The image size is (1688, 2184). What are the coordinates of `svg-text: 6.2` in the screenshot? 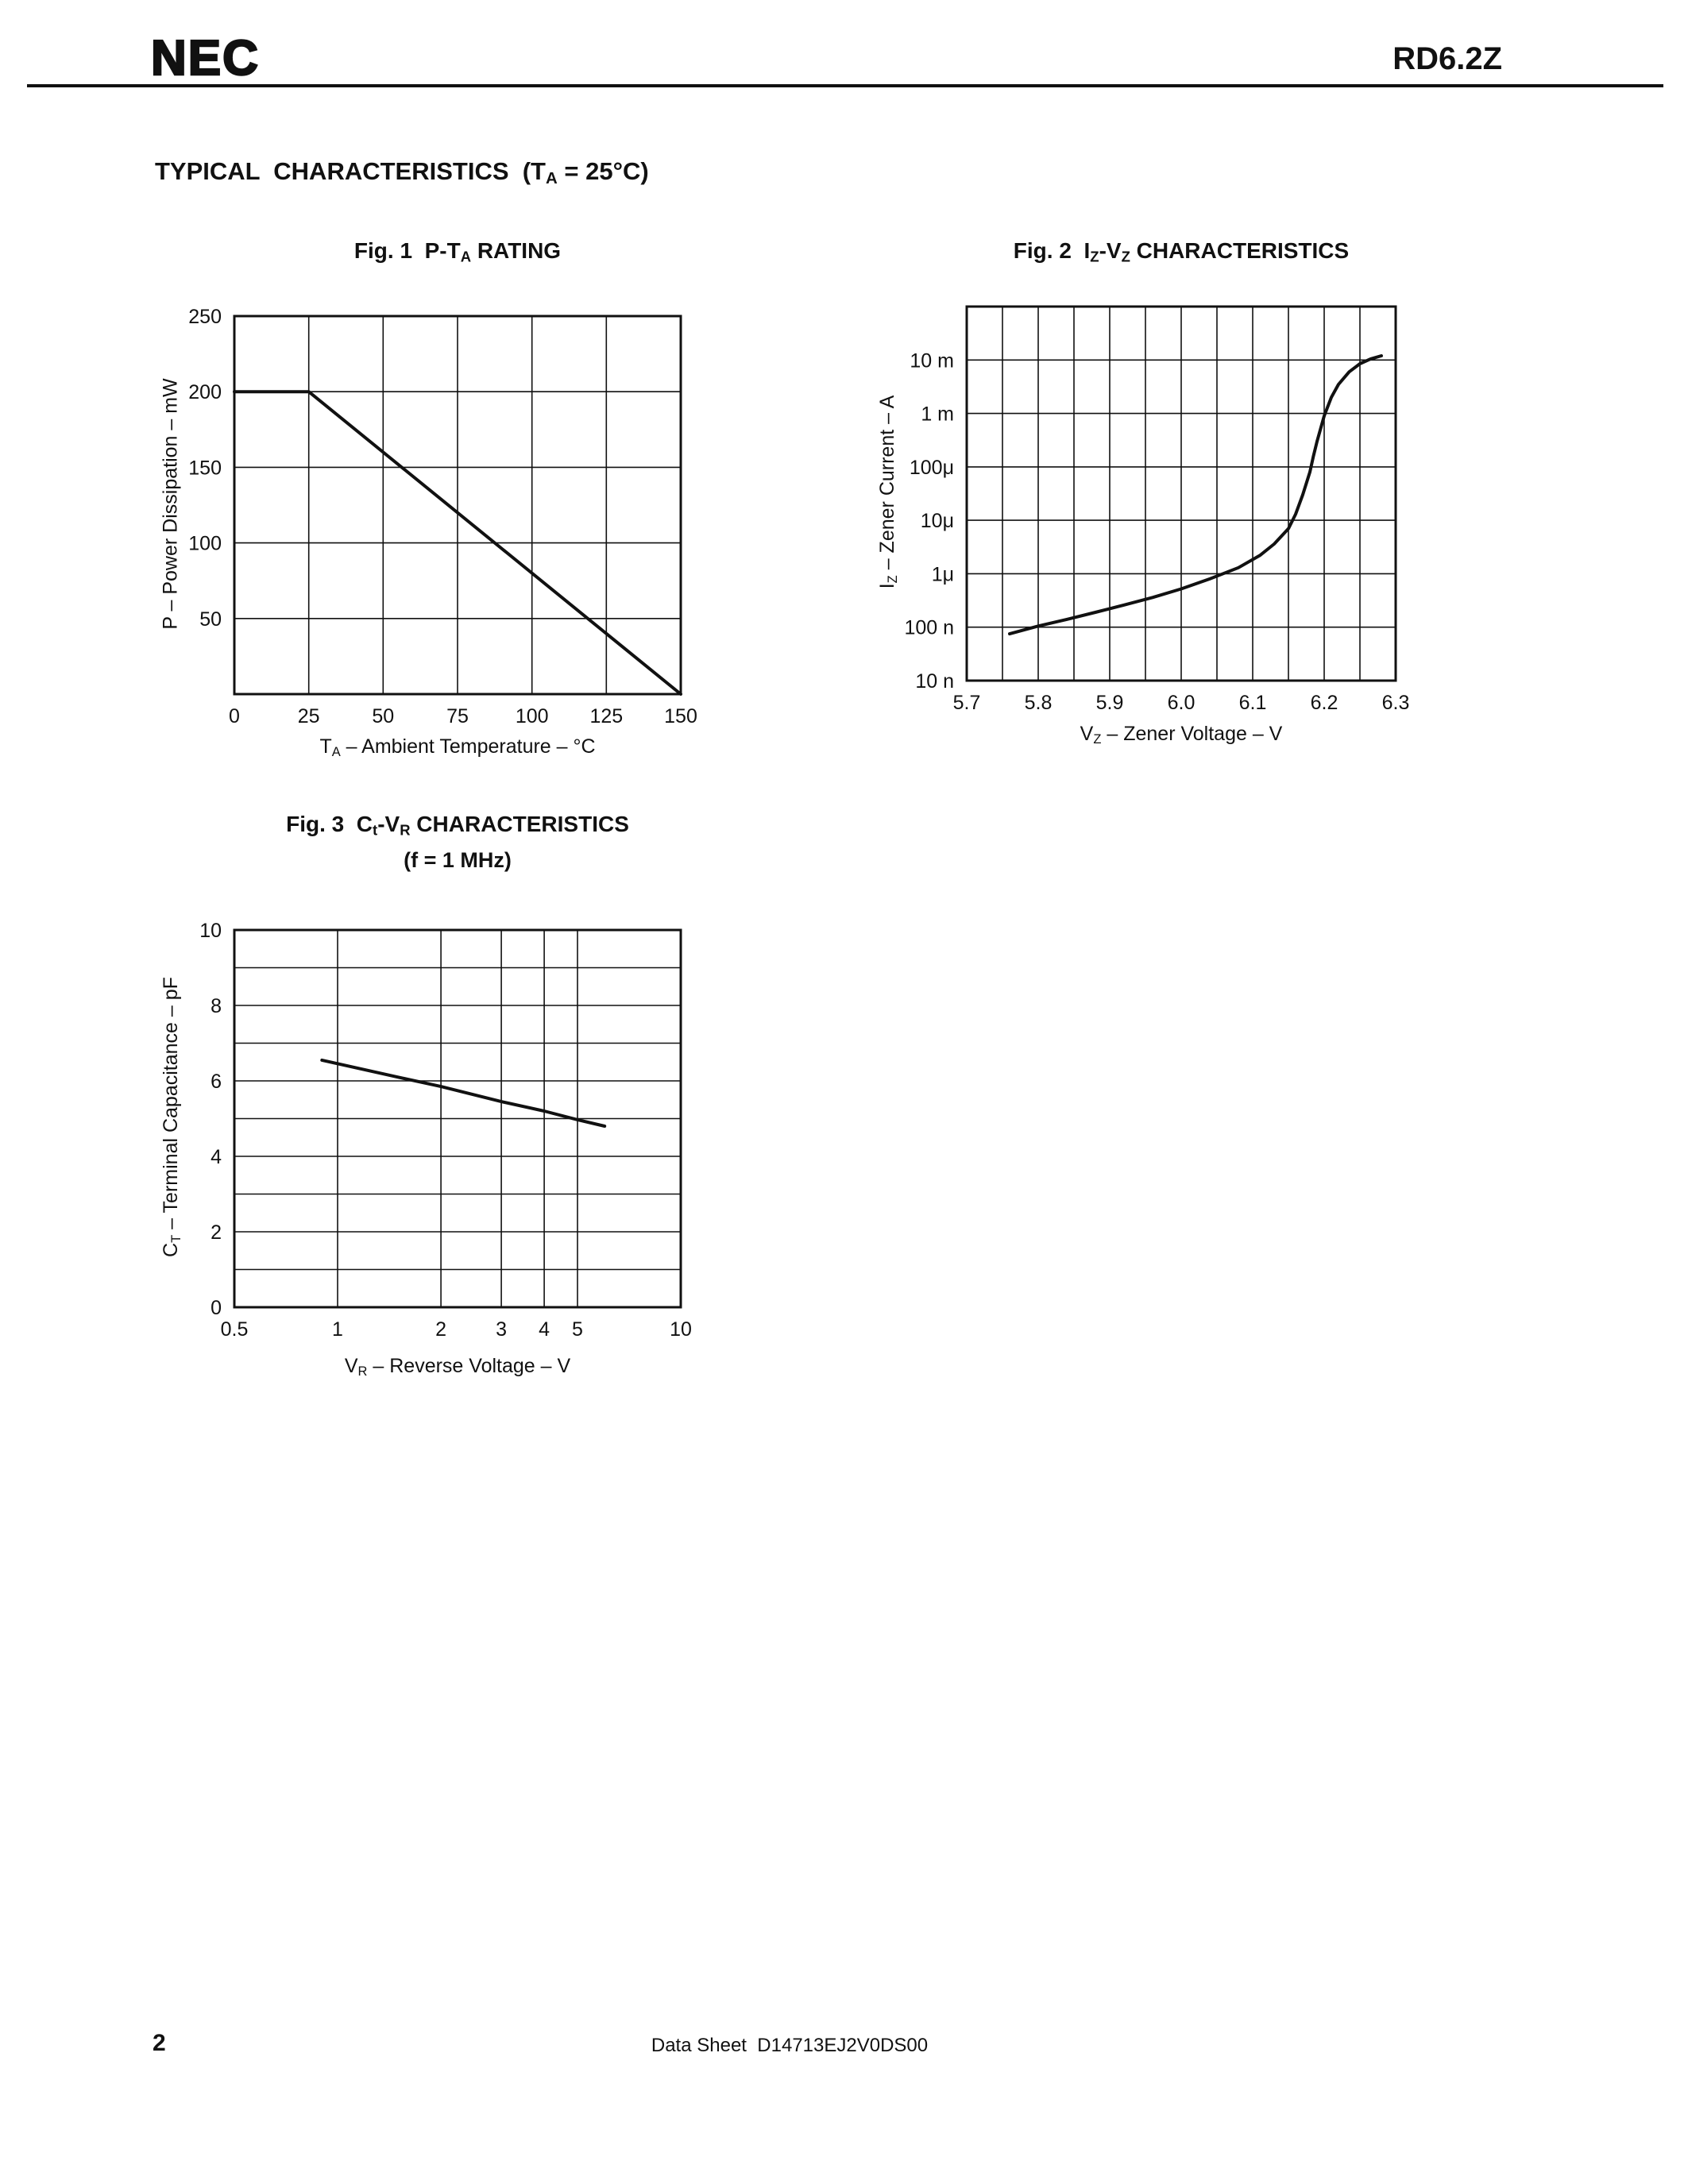 It's located at (1324, 703).